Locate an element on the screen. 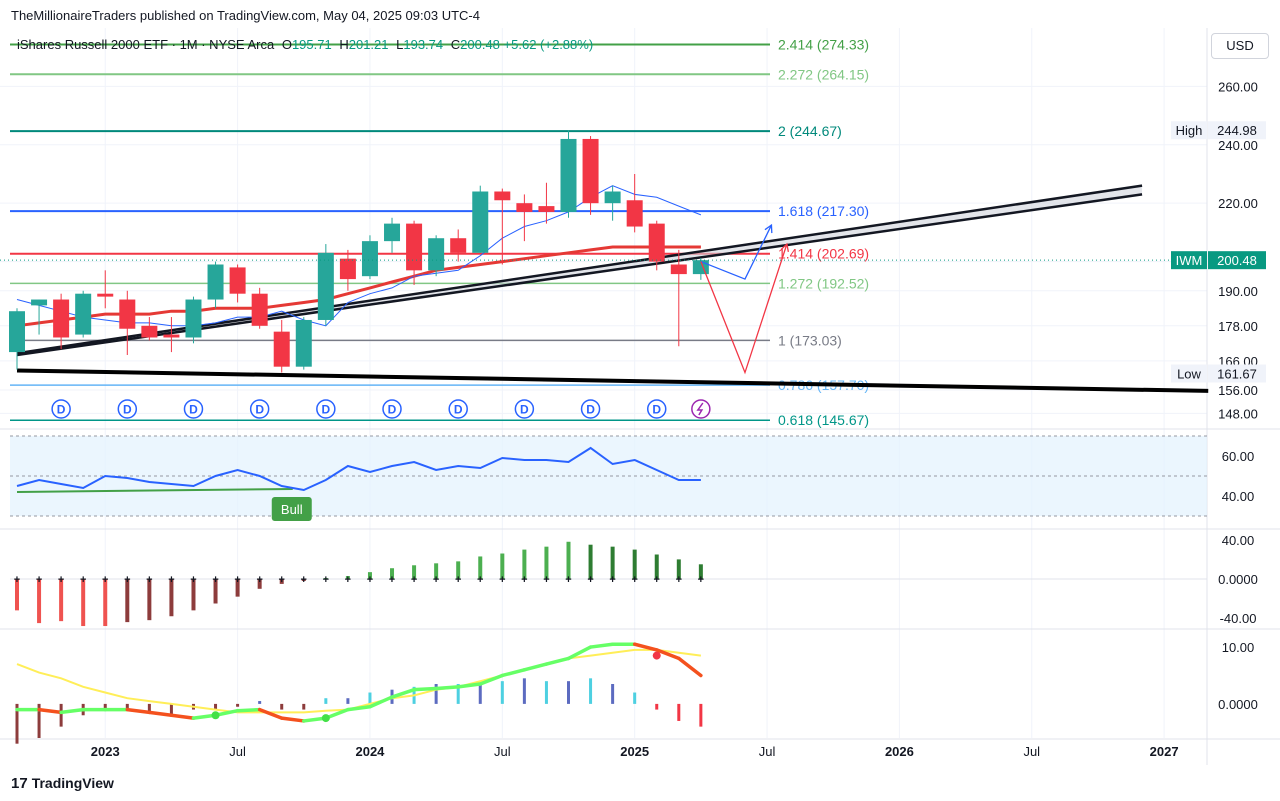 The width and height of the screenshot is (1280, 801). momentum-axis-tick: 0.0000 is located at coordinates (1238, 704).